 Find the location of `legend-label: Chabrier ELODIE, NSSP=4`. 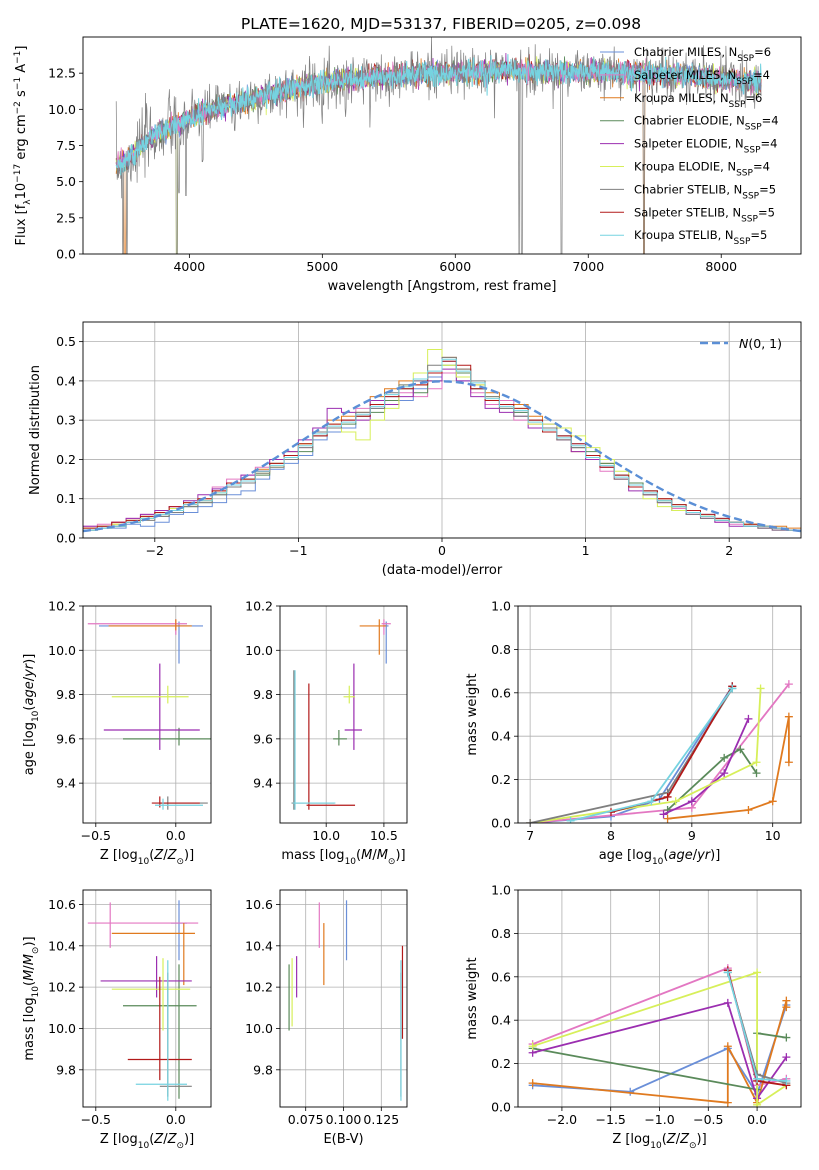

legend-label: Chabrier ELODIE, NSSP=4 is located at coordinates (706, 123).